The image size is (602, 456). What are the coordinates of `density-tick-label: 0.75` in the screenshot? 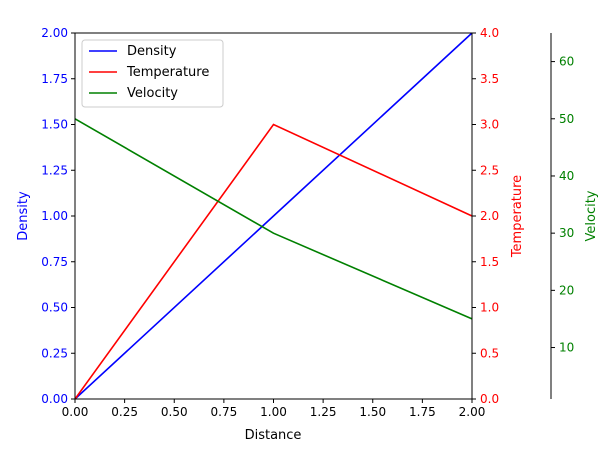 It's located at (54, 262).